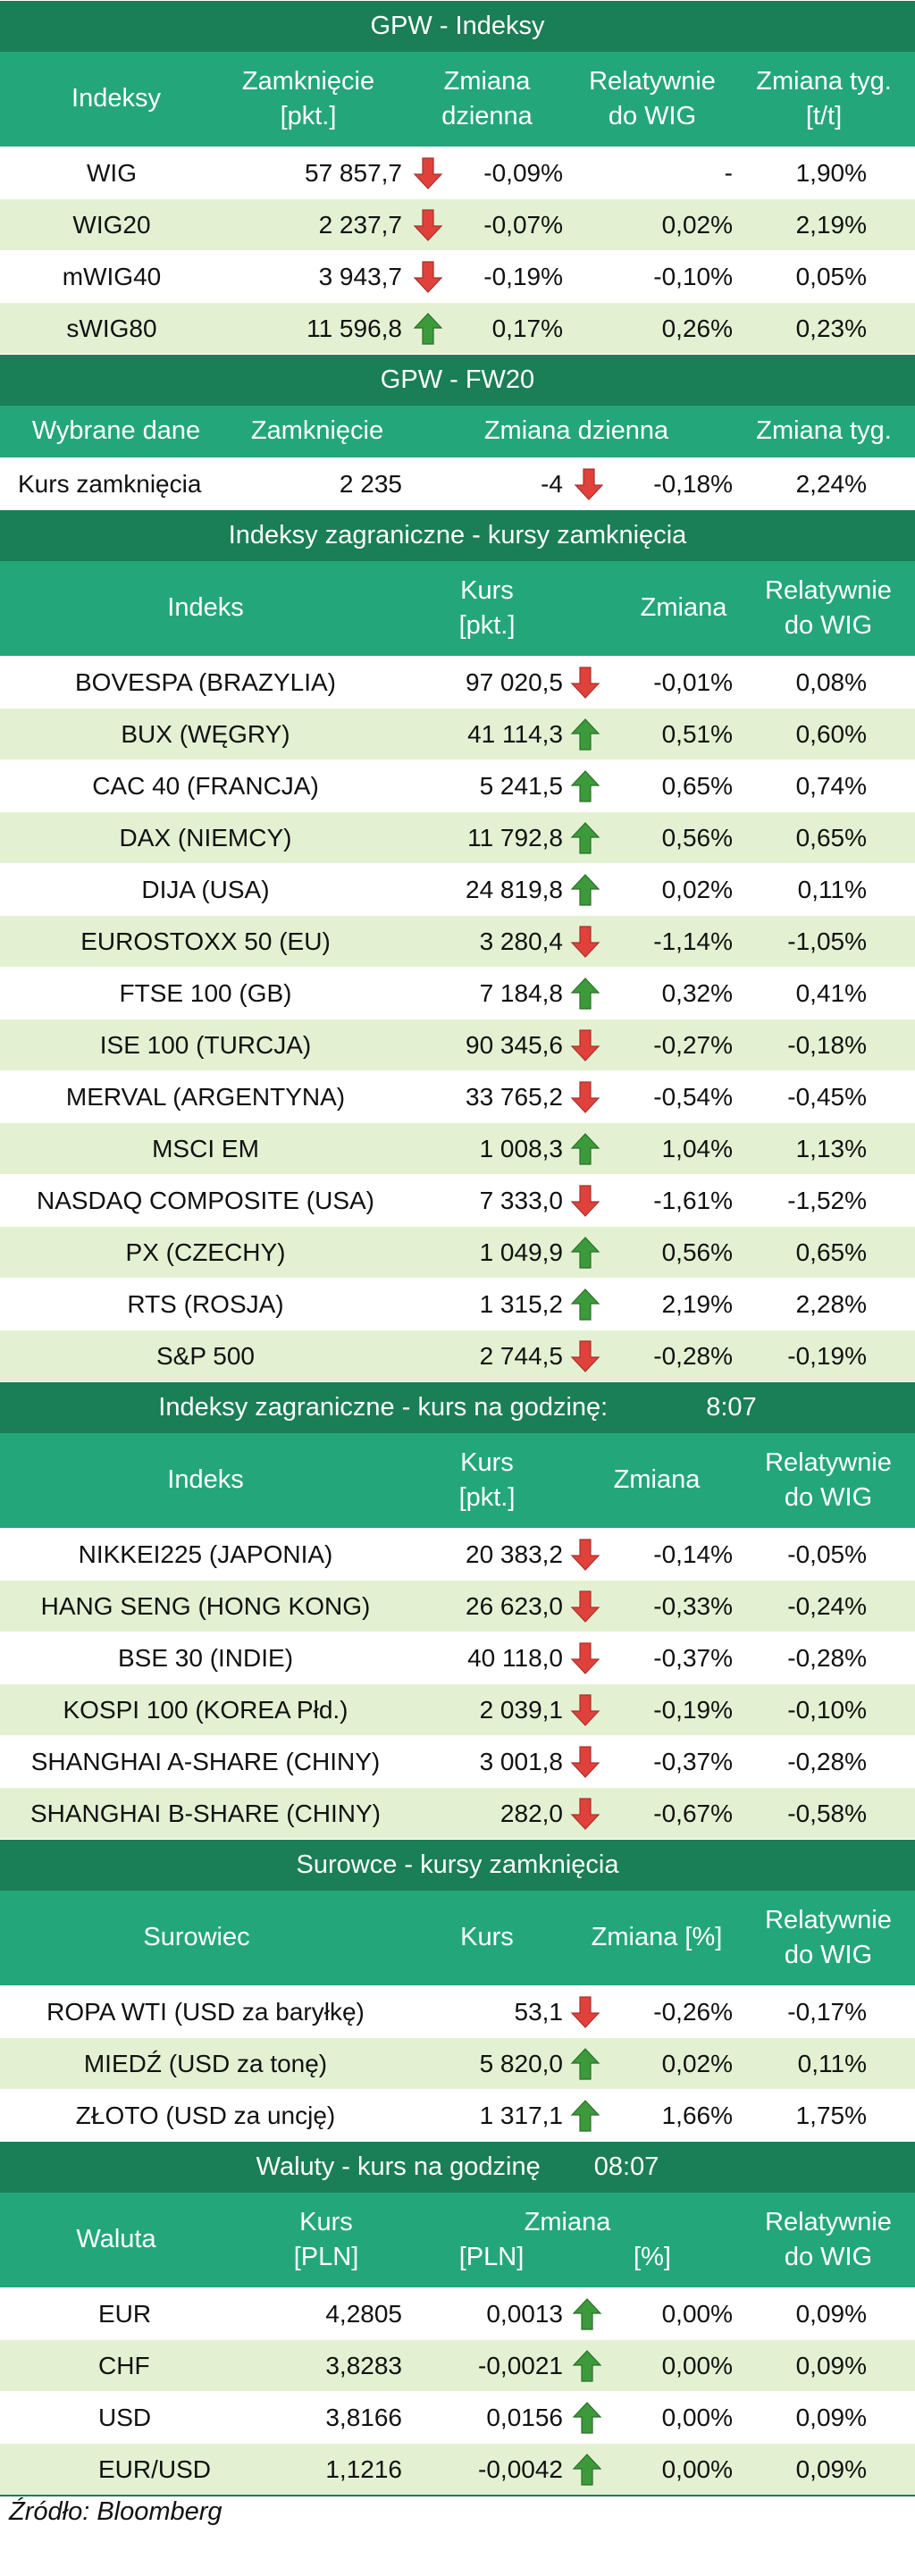 This screenshot has width=915, height=2576. Describe the element at coordinates (514, 889) in the screenshot. I see `index-value: 24 819,8` at that location.